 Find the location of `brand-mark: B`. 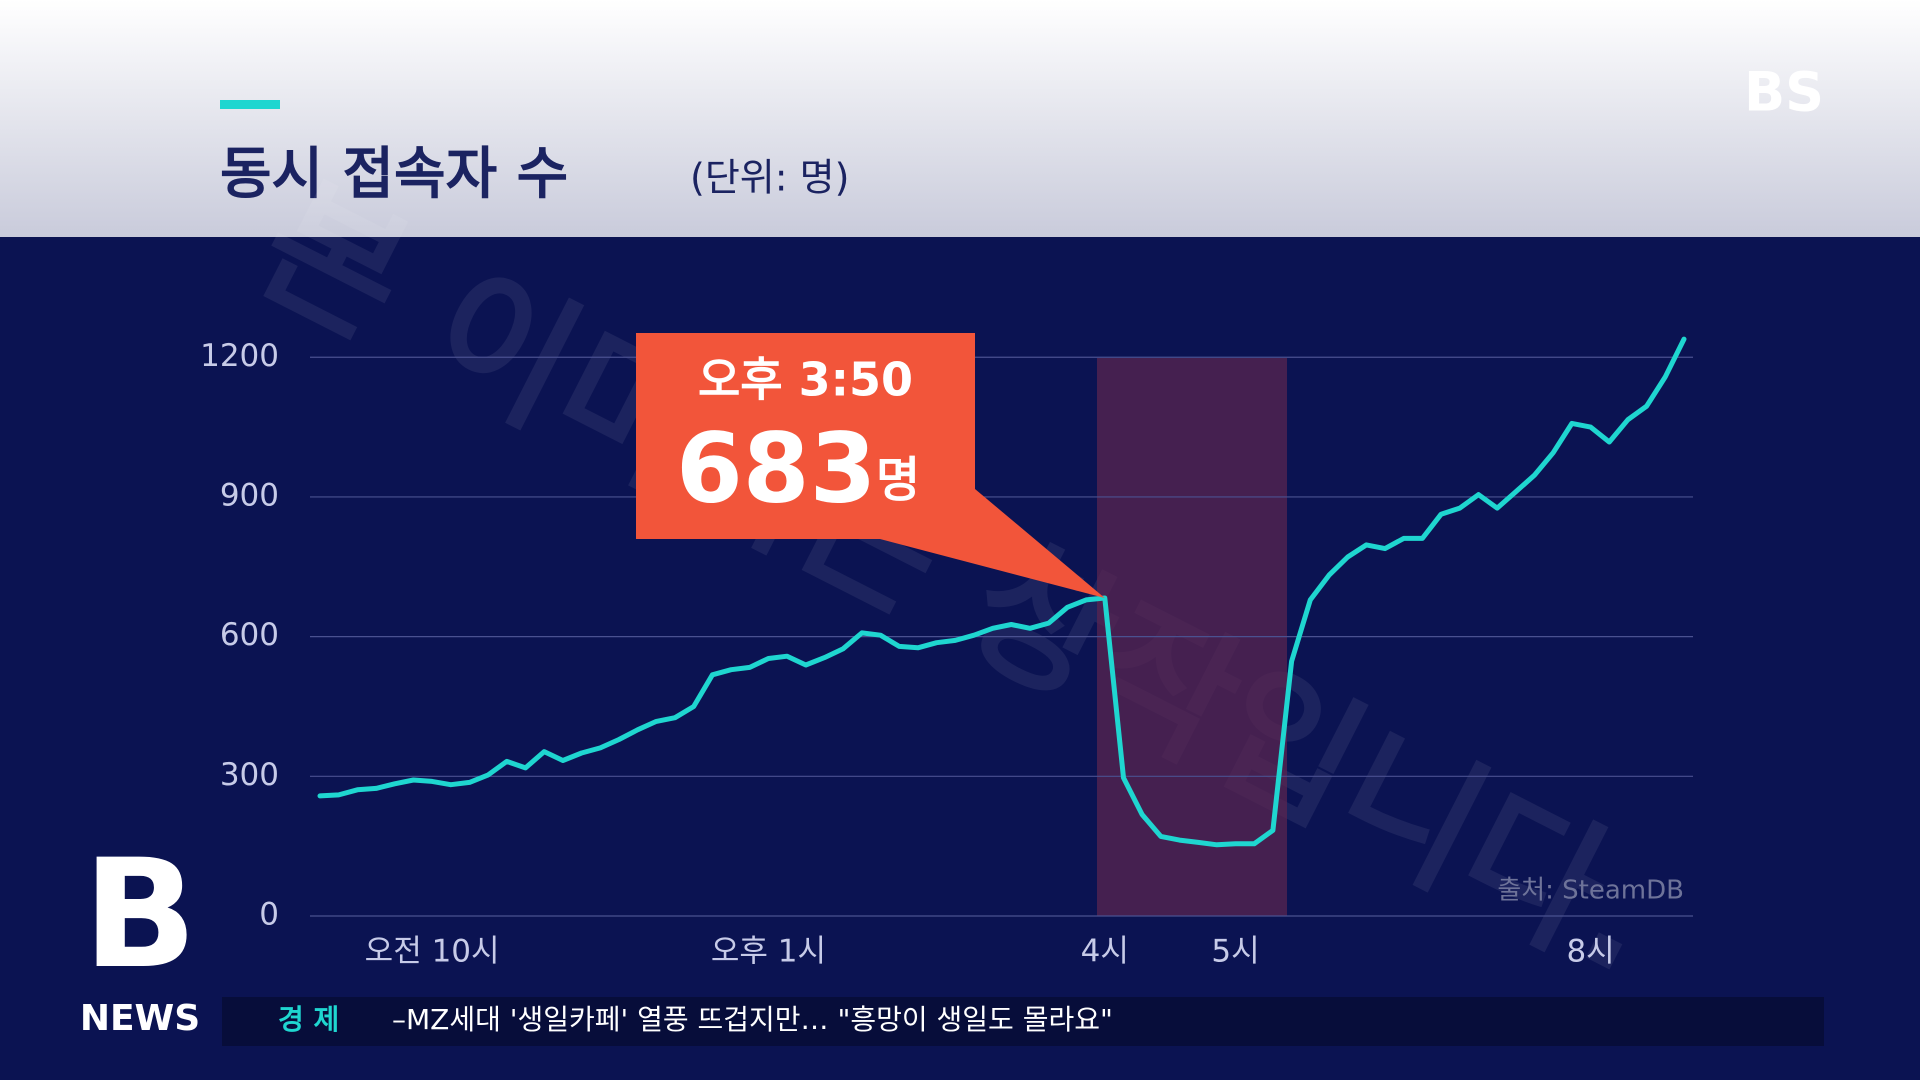

brand-mark: B is located at coordinates (140, 915).